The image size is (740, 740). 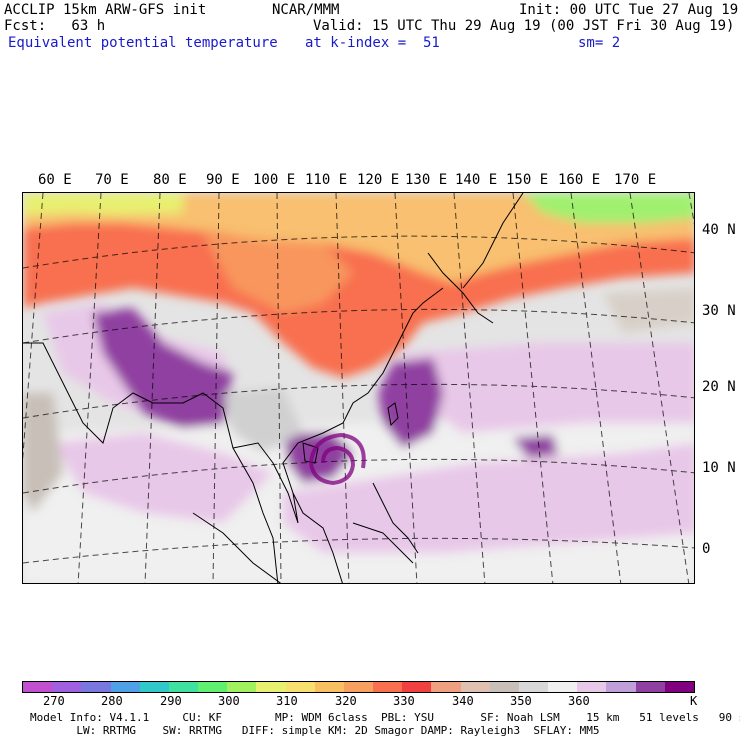 I want to click on forecast-hour: Fcst: 63 h, so click(x=55, y=26).